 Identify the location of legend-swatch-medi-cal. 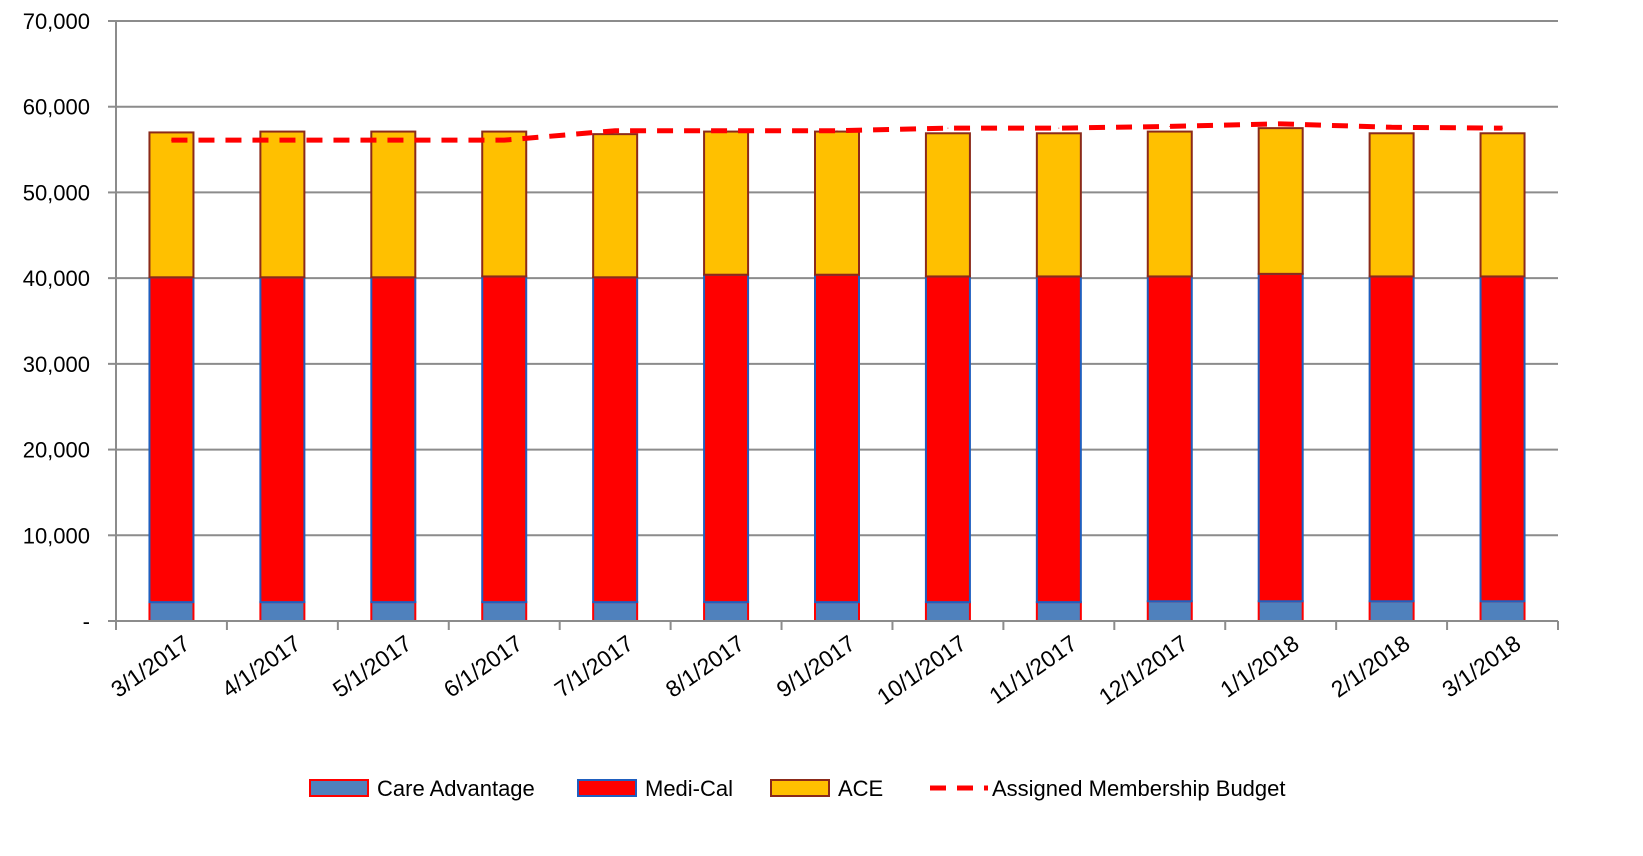
(607, 788).